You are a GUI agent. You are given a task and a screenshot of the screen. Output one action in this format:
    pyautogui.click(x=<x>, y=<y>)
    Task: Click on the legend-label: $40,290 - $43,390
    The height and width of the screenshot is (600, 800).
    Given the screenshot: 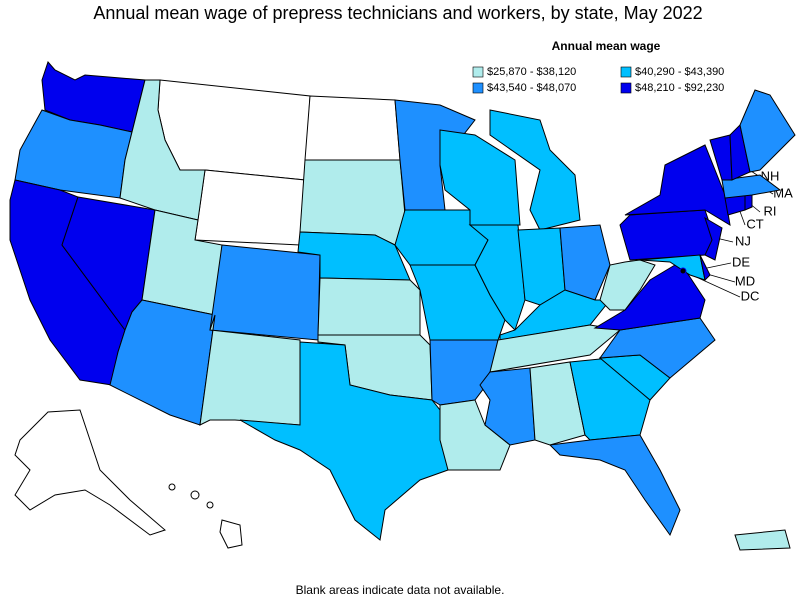 What is the action you would take?
    pyautogui.click(x=679, y=72)
    